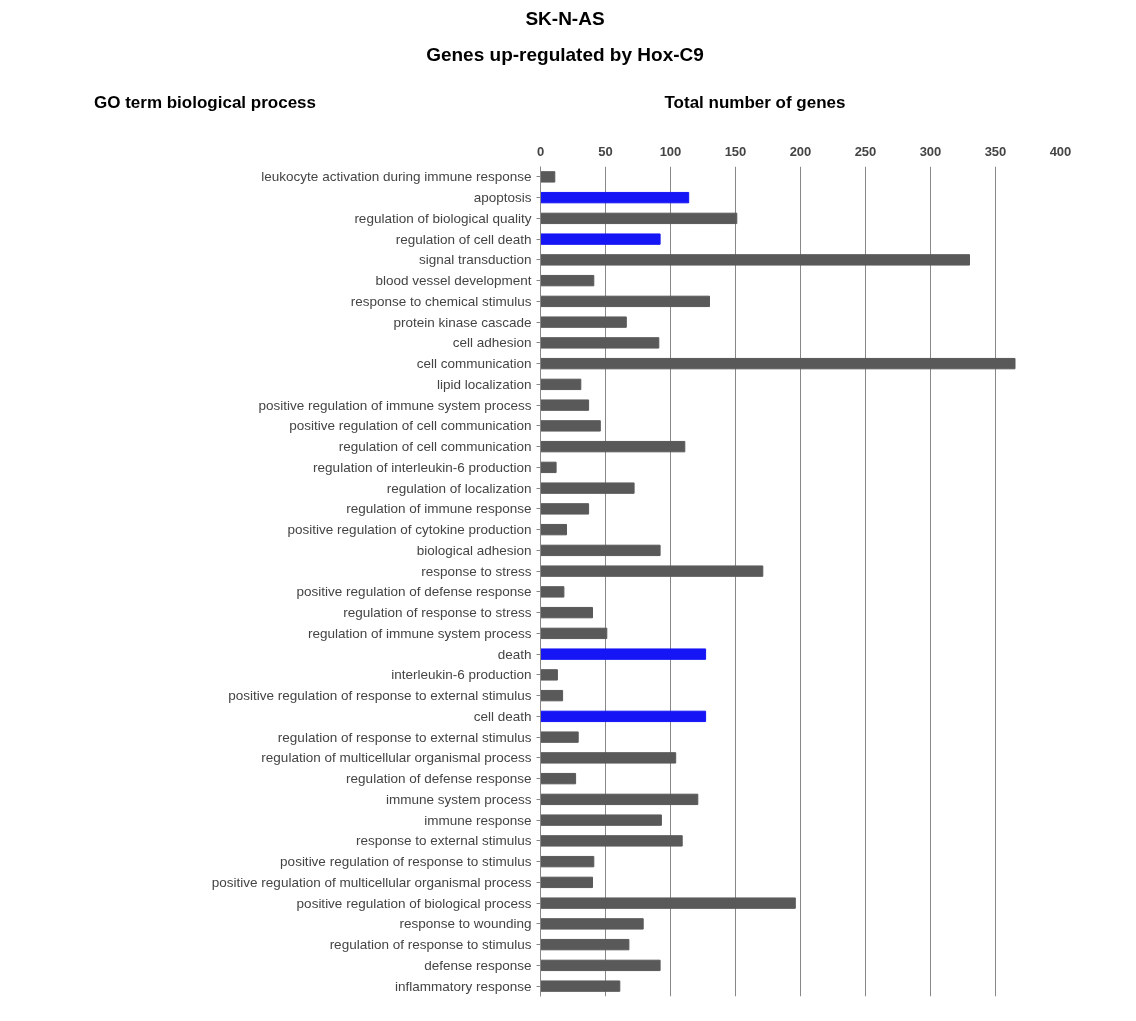 Image resolution: width=1136 pixels, height=1021 pixels. I want to click on y-tick-label: regulation of interleukin-6 production, so click(422, 467).